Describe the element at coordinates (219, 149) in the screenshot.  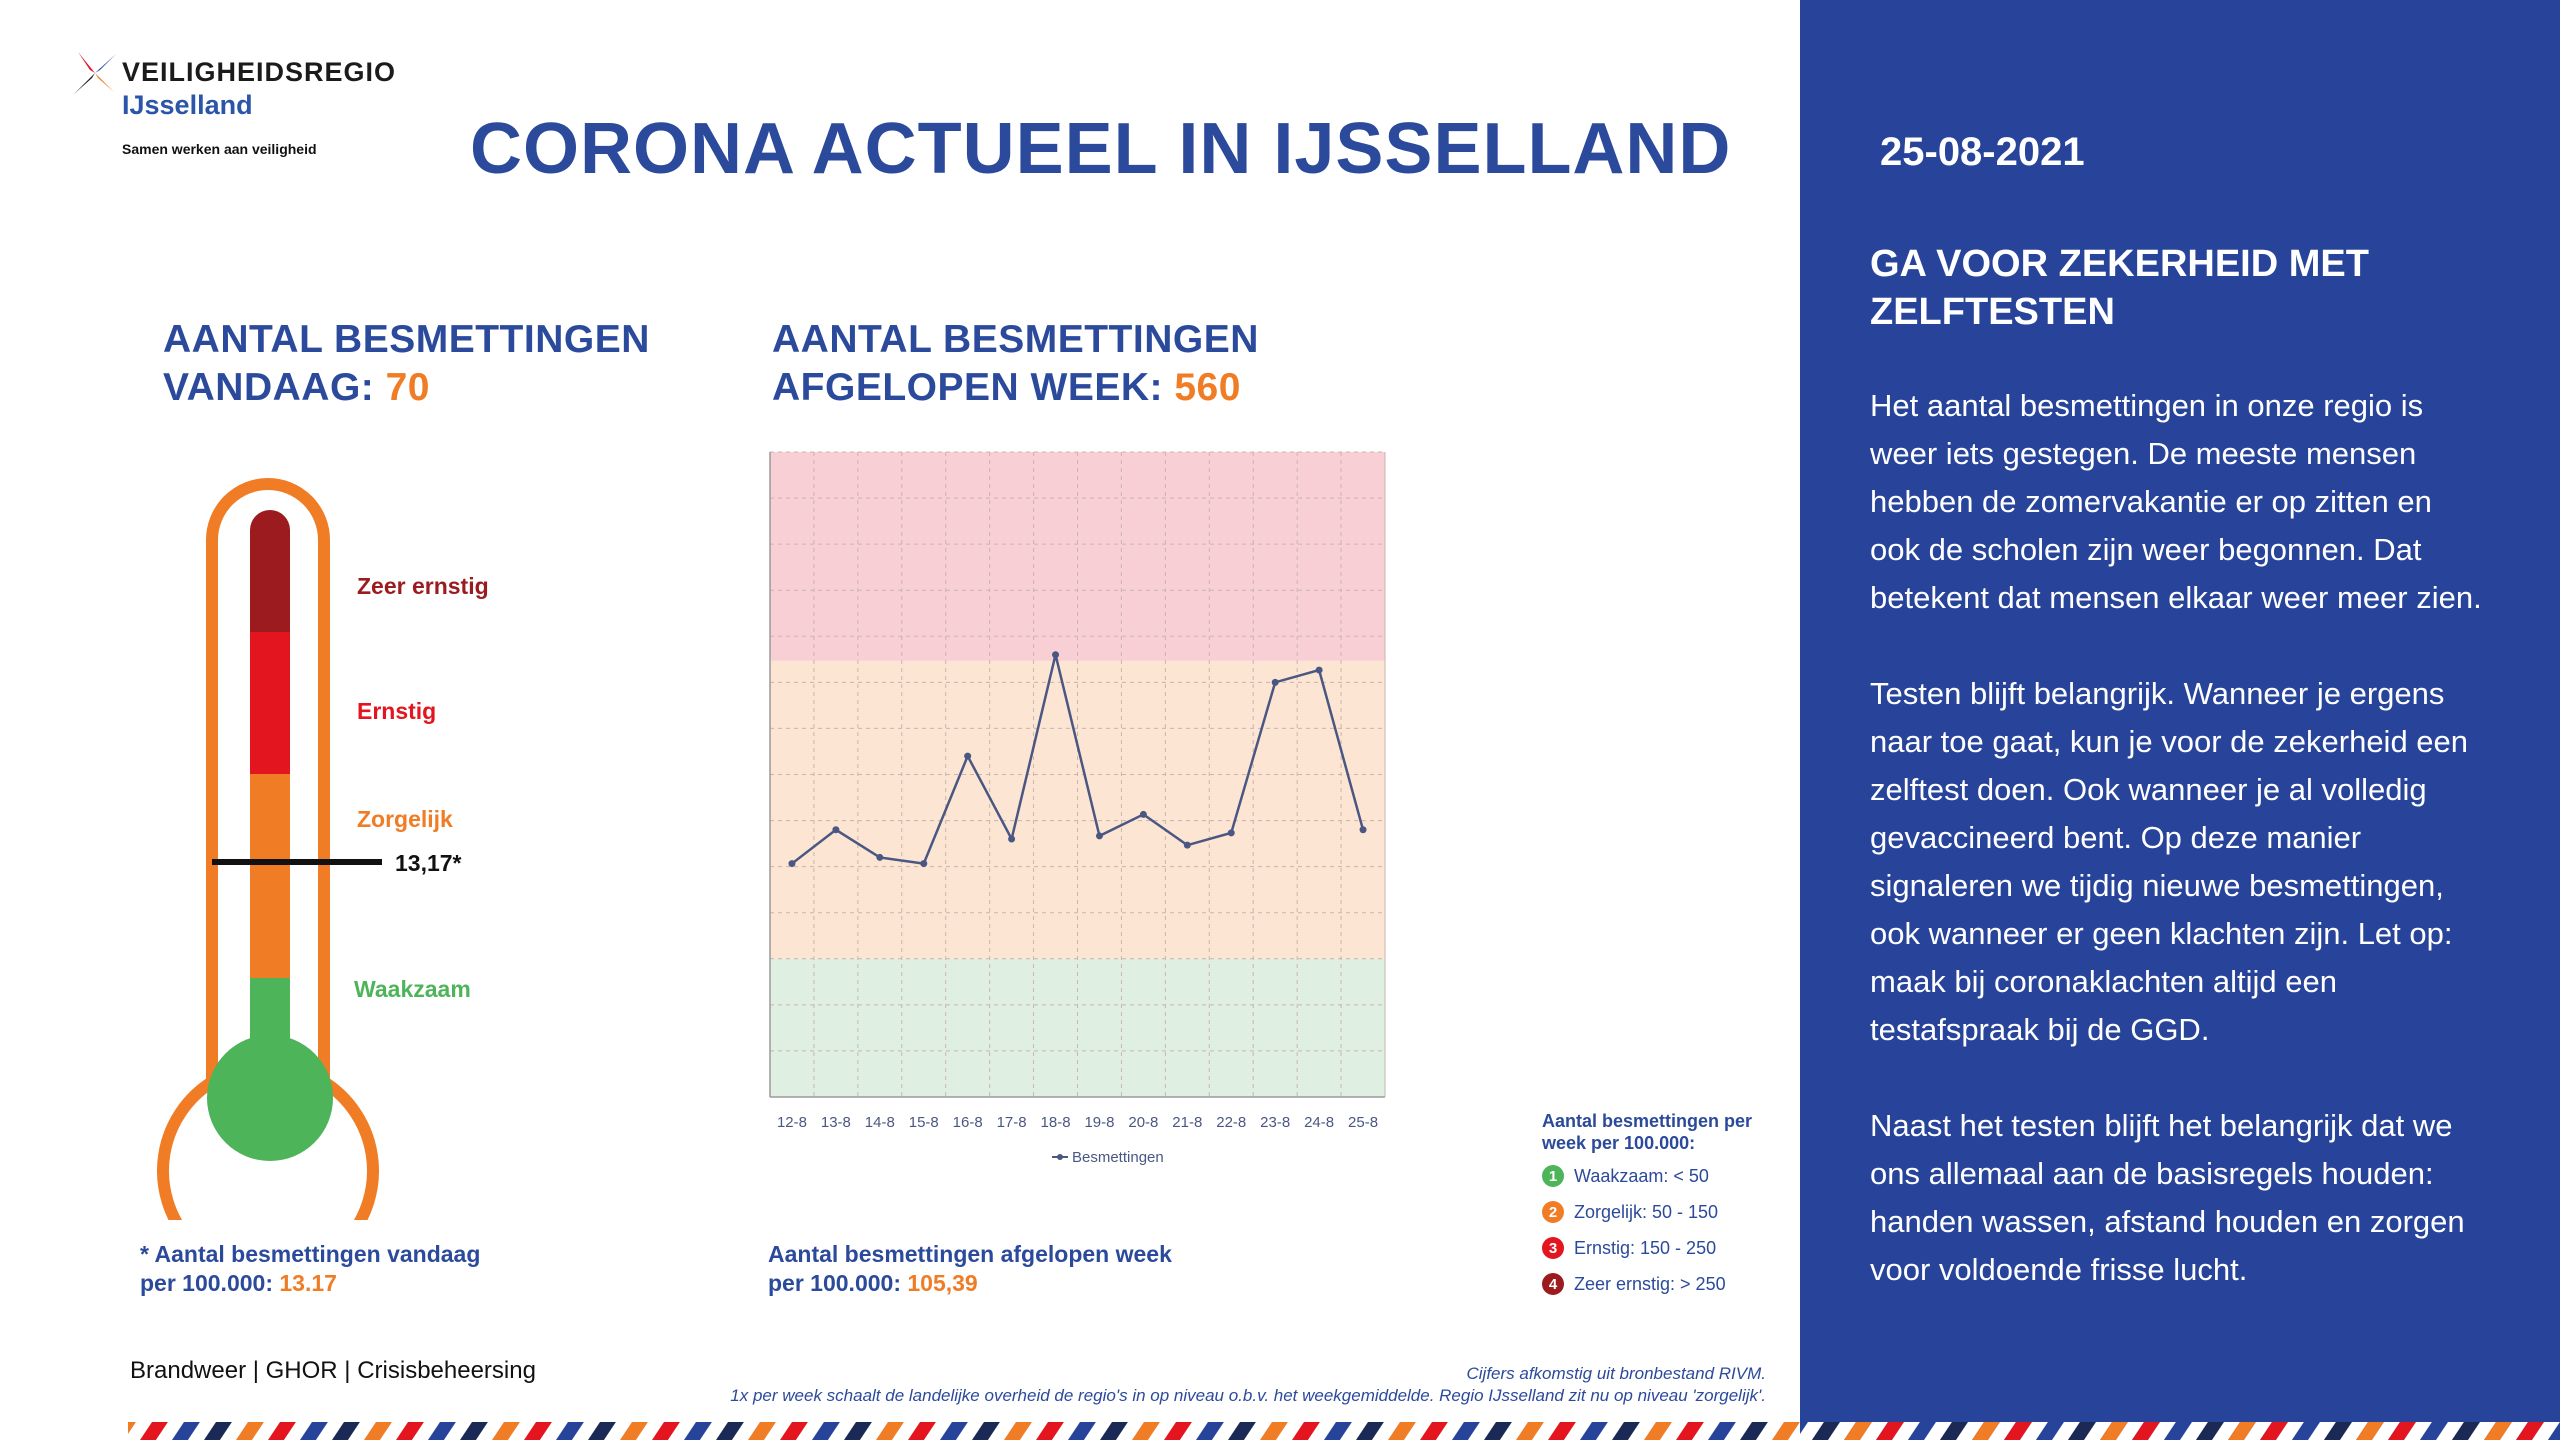
I see `logo-tagline: Samen werken aan veiligheid` at that location.